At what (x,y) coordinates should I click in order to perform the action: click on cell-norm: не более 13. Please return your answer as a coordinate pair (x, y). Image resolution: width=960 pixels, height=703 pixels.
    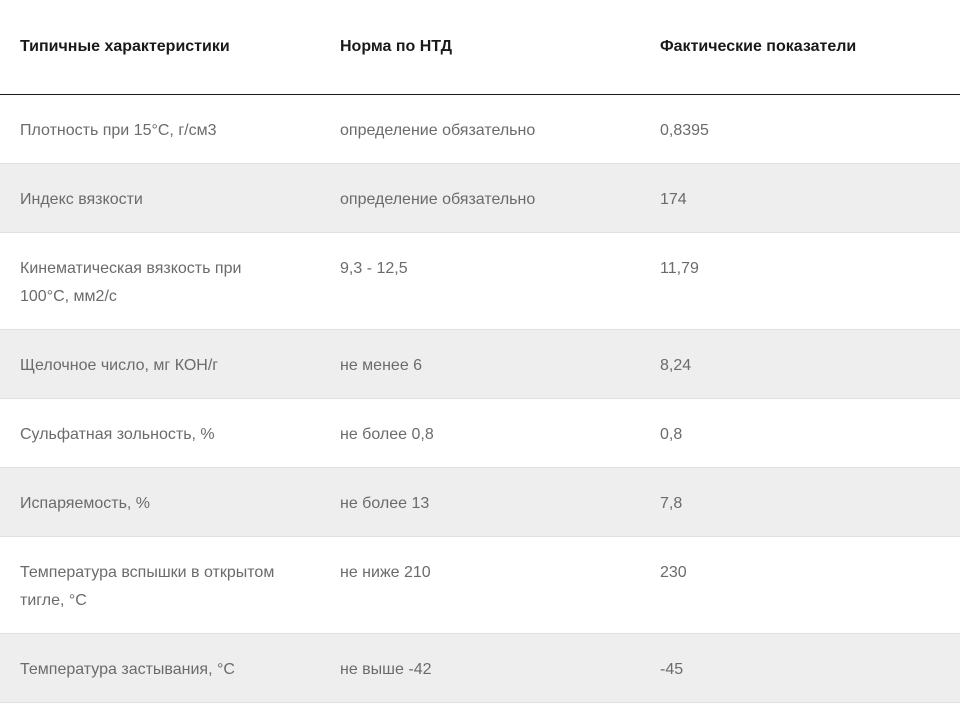
    Looking at the image, I should click on (480, 502).